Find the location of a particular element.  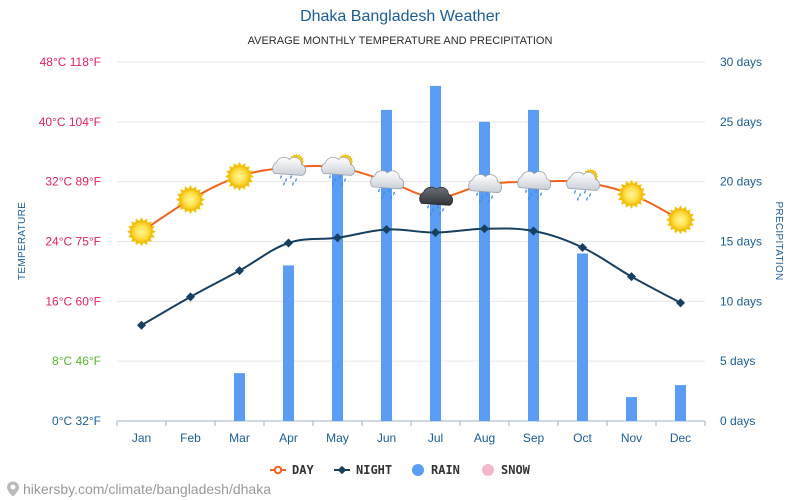

footer-text: hikersby.com/climate/bangladesh/dhaka is located at coordinates (147, 489).